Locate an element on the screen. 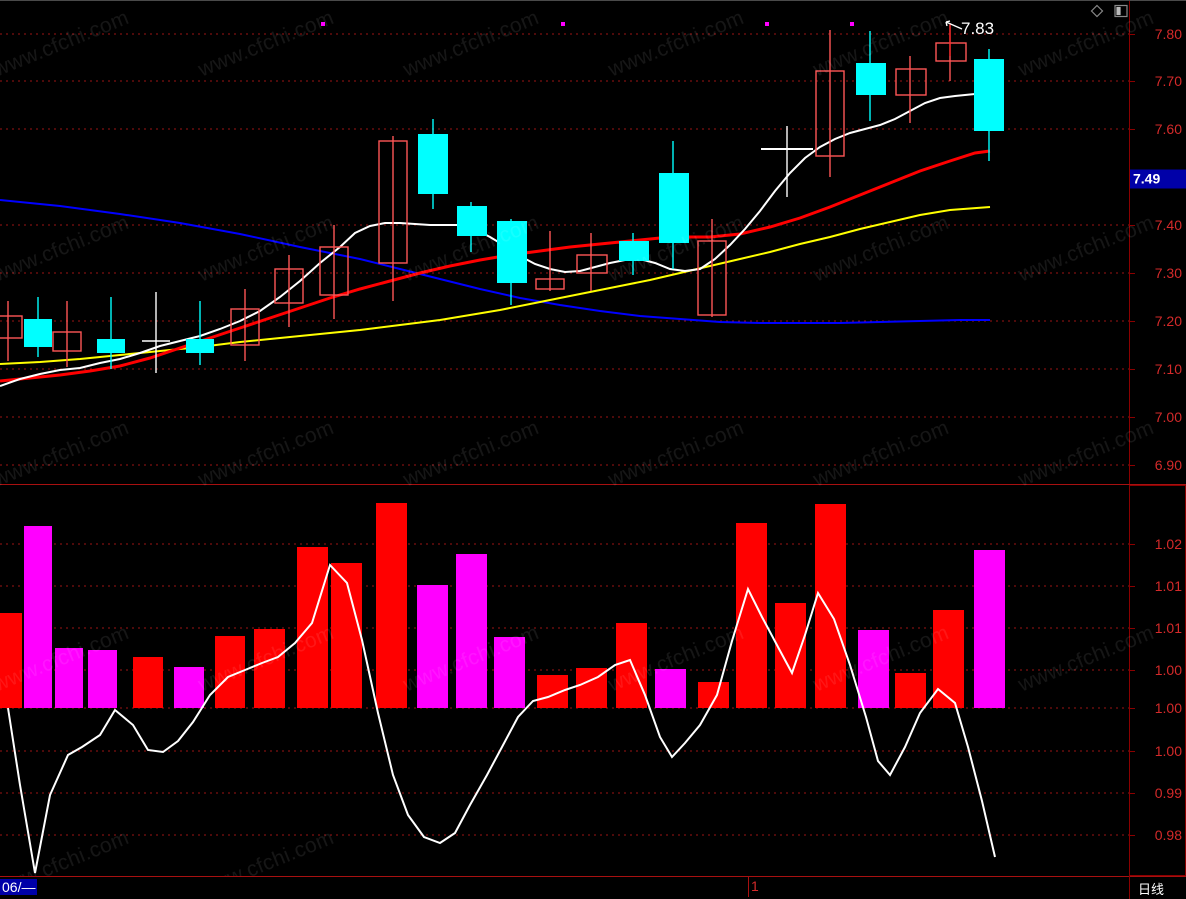 Image resolution: width=1186 pixels, height=899 pixels. period-label: 日线 is located at coordinates (1151, 889).